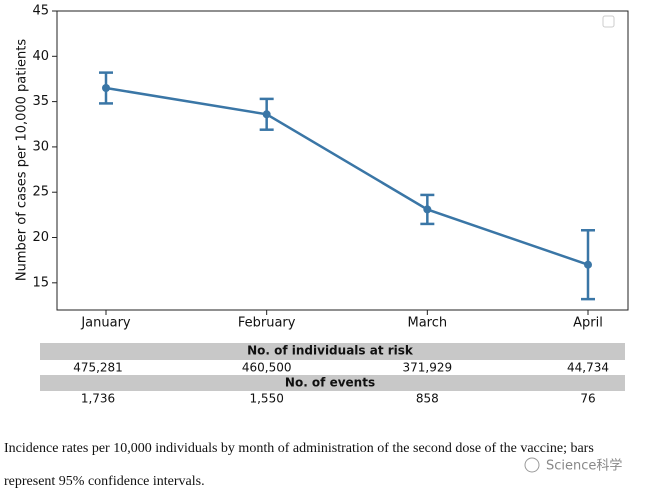  I want to click on table-cell: 460,500, so click(267, 368).